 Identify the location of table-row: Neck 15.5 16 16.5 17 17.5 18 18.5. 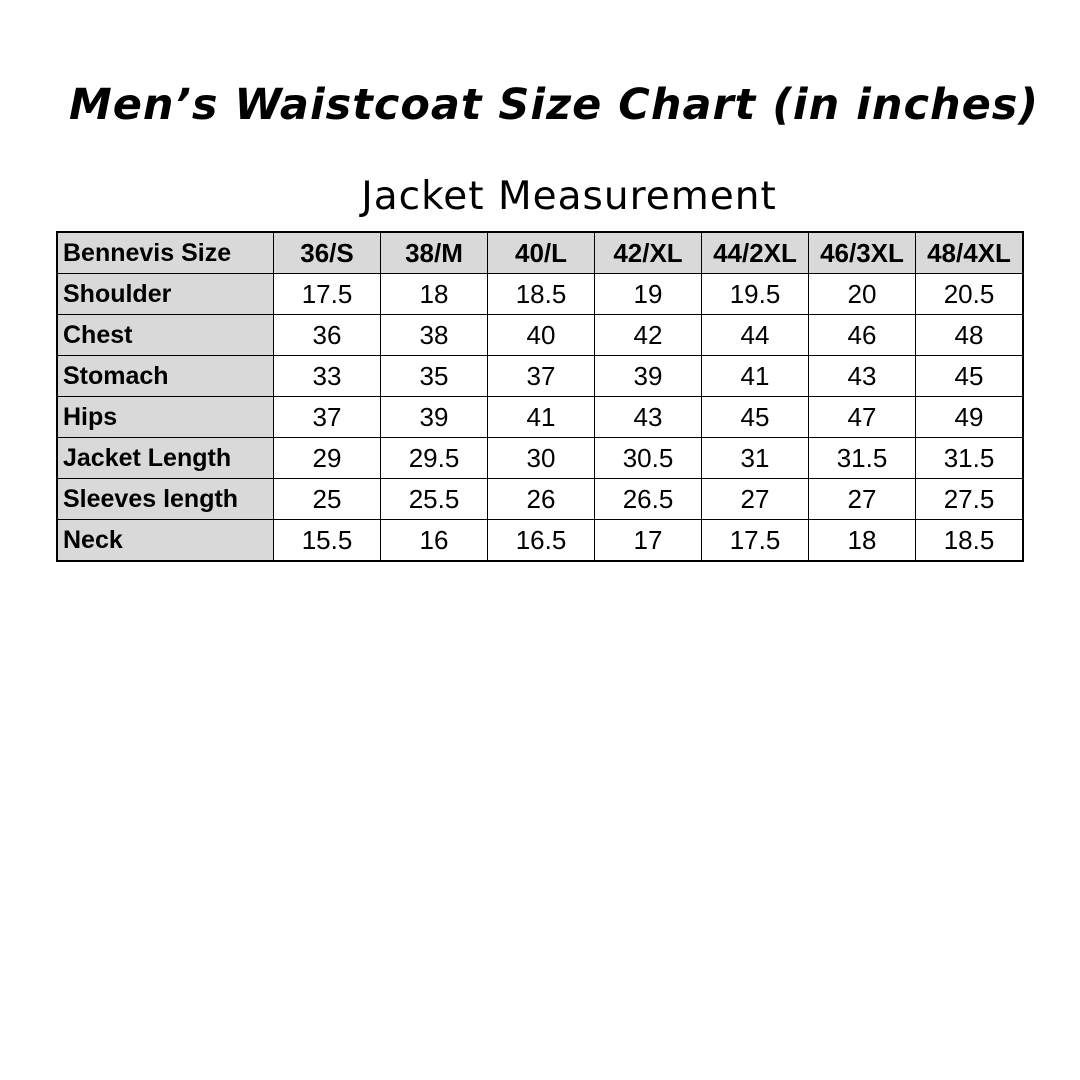
(540, 540).